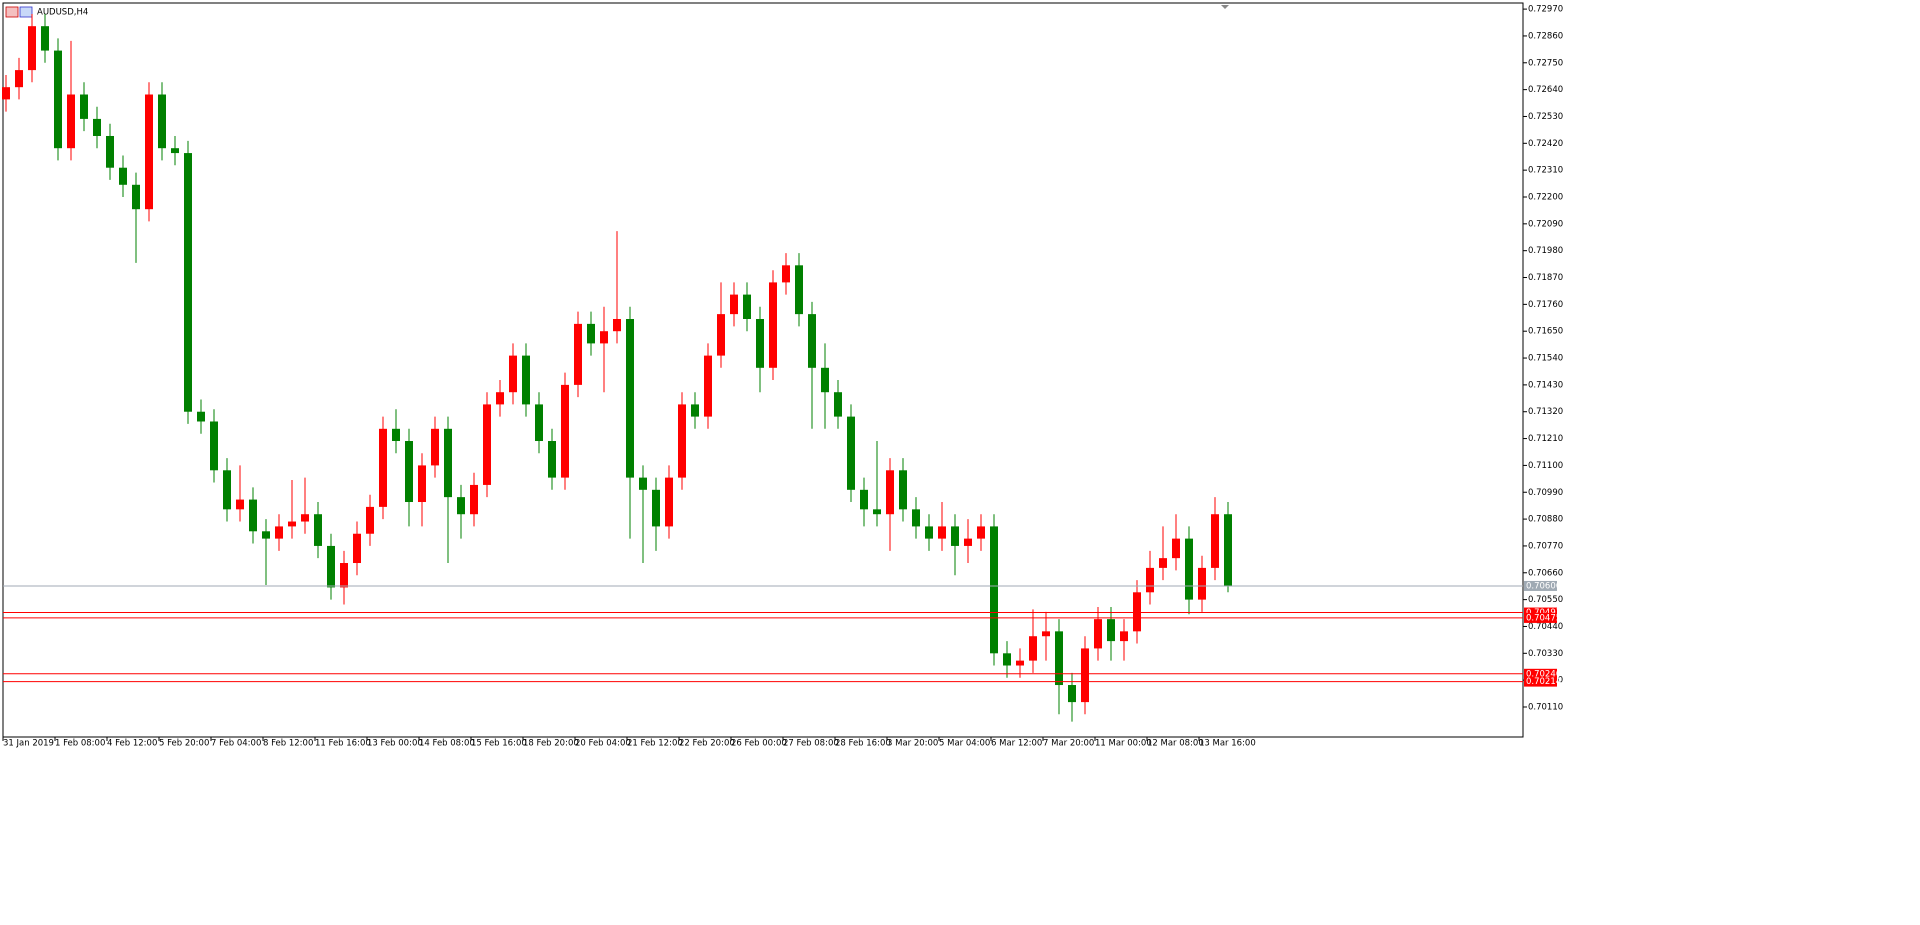 The image size is (1920, 925). What do you see at coordinates (1545, 439) in the screenshot?
I see `y-tick-label: 0.71210` at bounding box center [1545, 439].